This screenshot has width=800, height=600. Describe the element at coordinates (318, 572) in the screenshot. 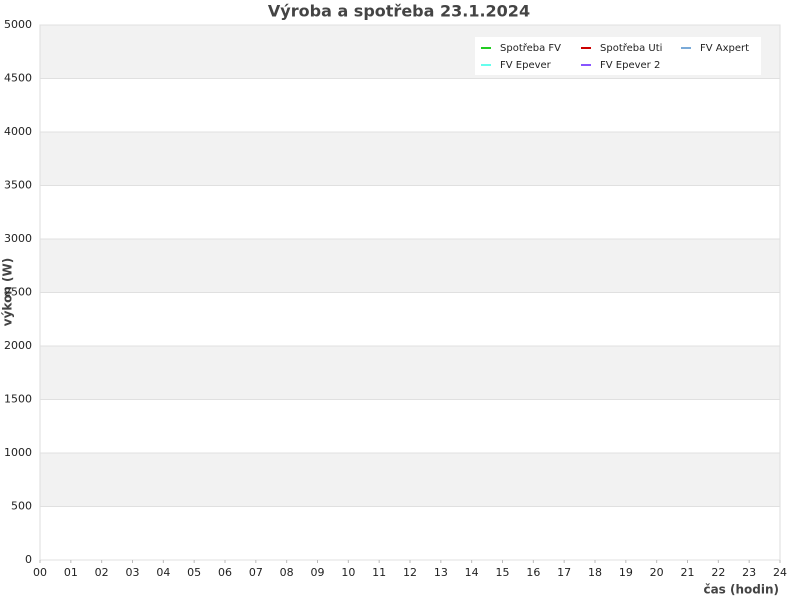

I see `x-tick-label: 09` at that location.